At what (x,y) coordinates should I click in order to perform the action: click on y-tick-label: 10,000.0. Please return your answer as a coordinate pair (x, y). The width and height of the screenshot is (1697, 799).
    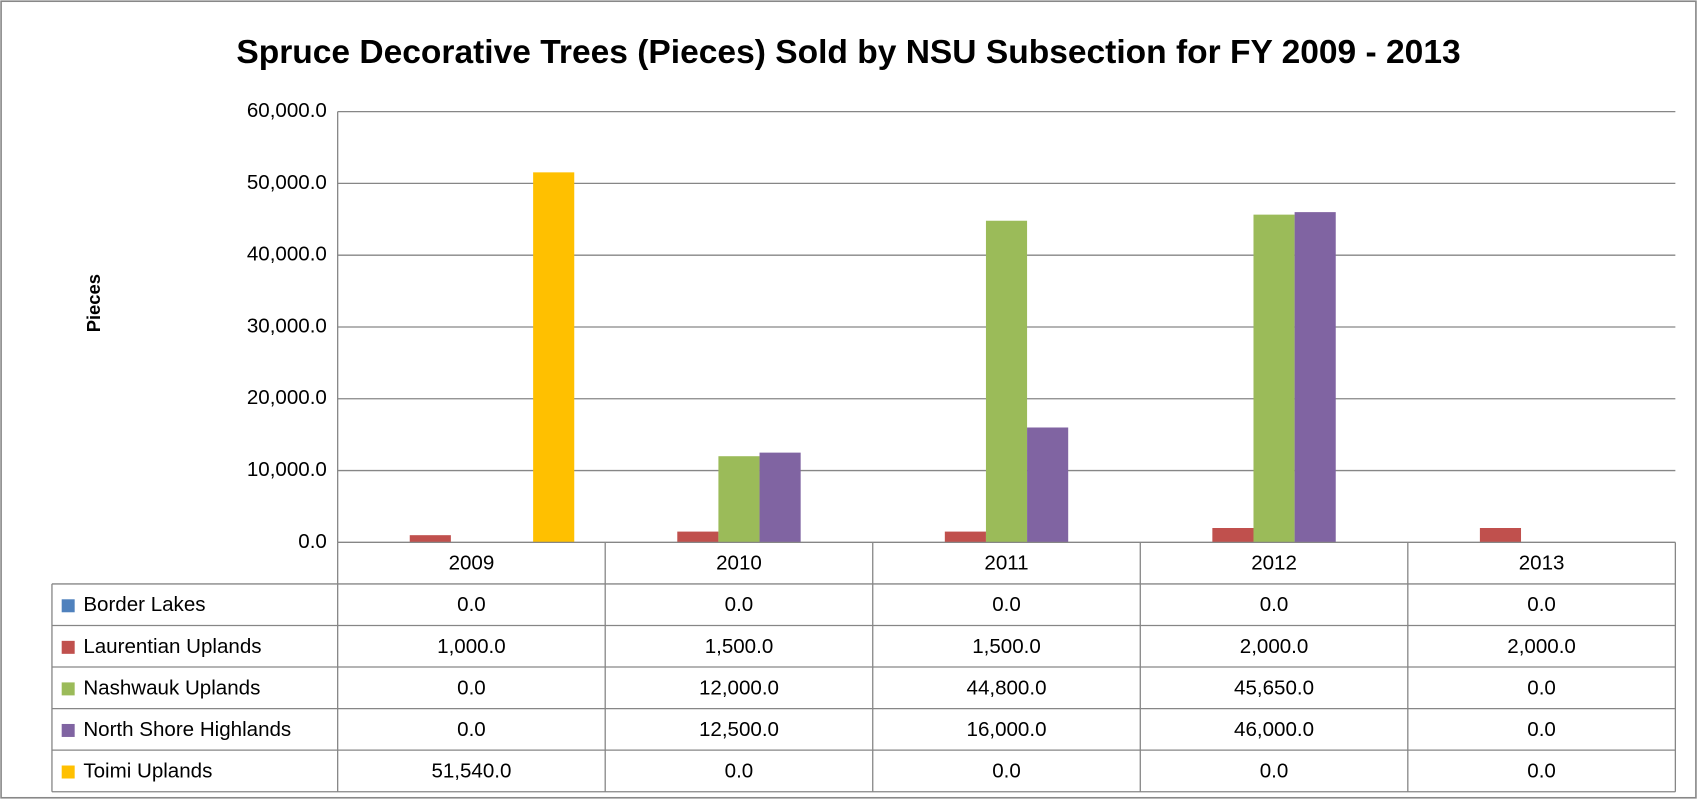
    Looking at the image, I should click on (287, 469).